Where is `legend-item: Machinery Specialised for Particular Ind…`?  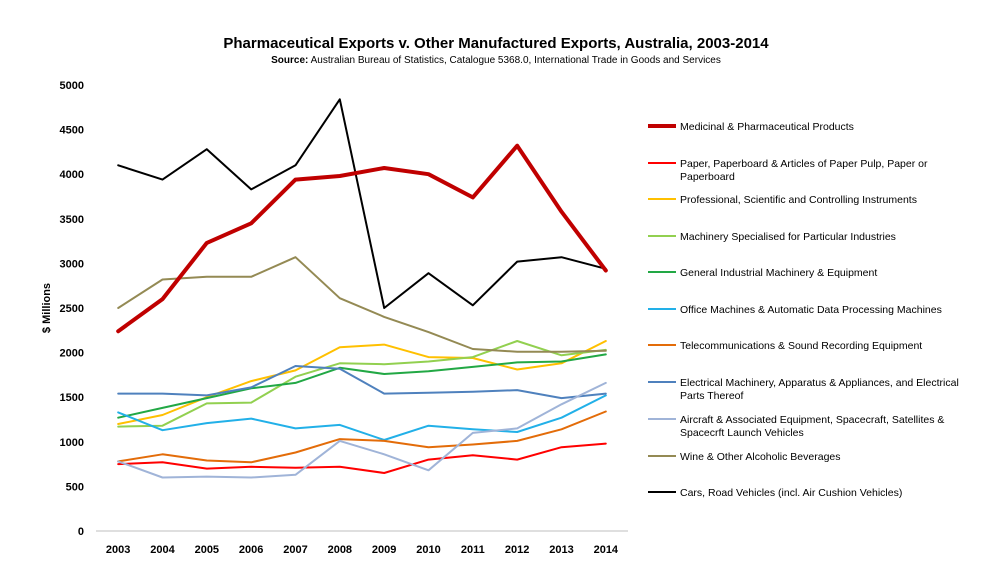 legend-item: Machinery Specialised for Particular Ind… is located at coordinates (772, 237).